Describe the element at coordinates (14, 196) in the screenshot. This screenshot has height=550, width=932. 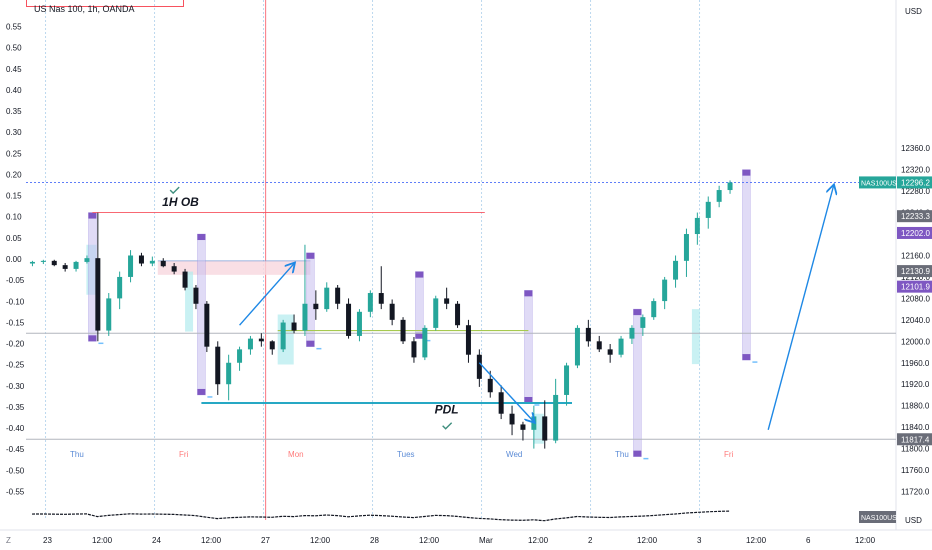
I see `left-axis-tick: 0.15` at that location.